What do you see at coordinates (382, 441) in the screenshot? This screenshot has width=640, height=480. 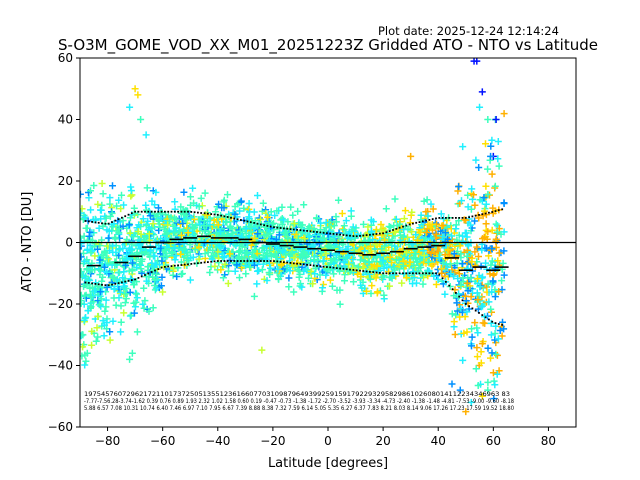 I see `x-tick-label: 20` at bounding box center [382, 441].